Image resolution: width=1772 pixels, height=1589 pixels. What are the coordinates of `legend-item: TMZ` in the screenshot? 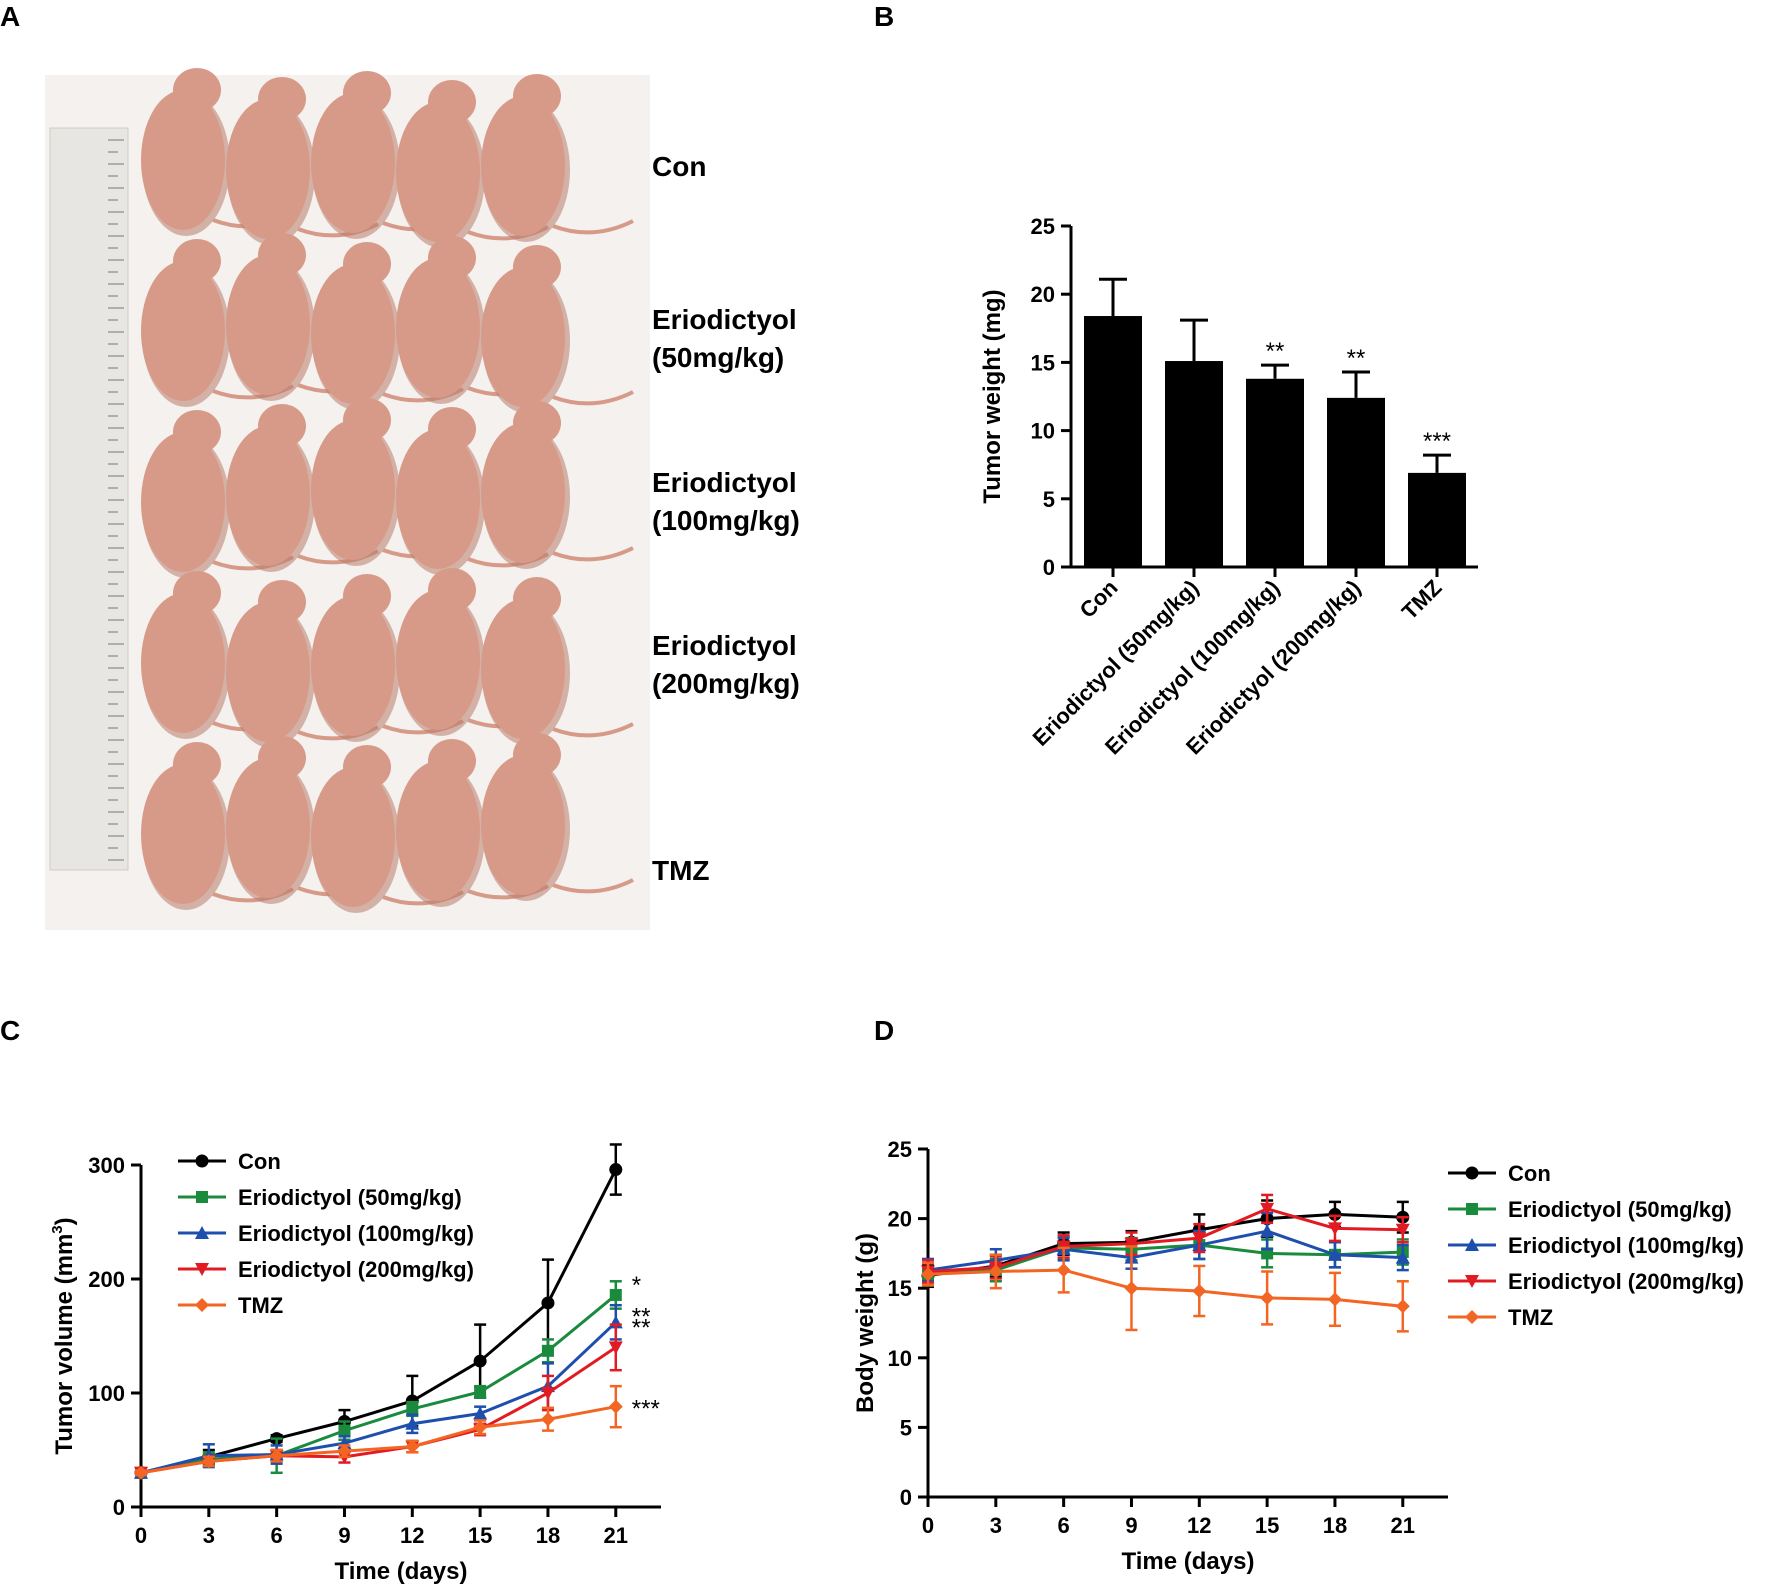 It's located at (230, 1305).